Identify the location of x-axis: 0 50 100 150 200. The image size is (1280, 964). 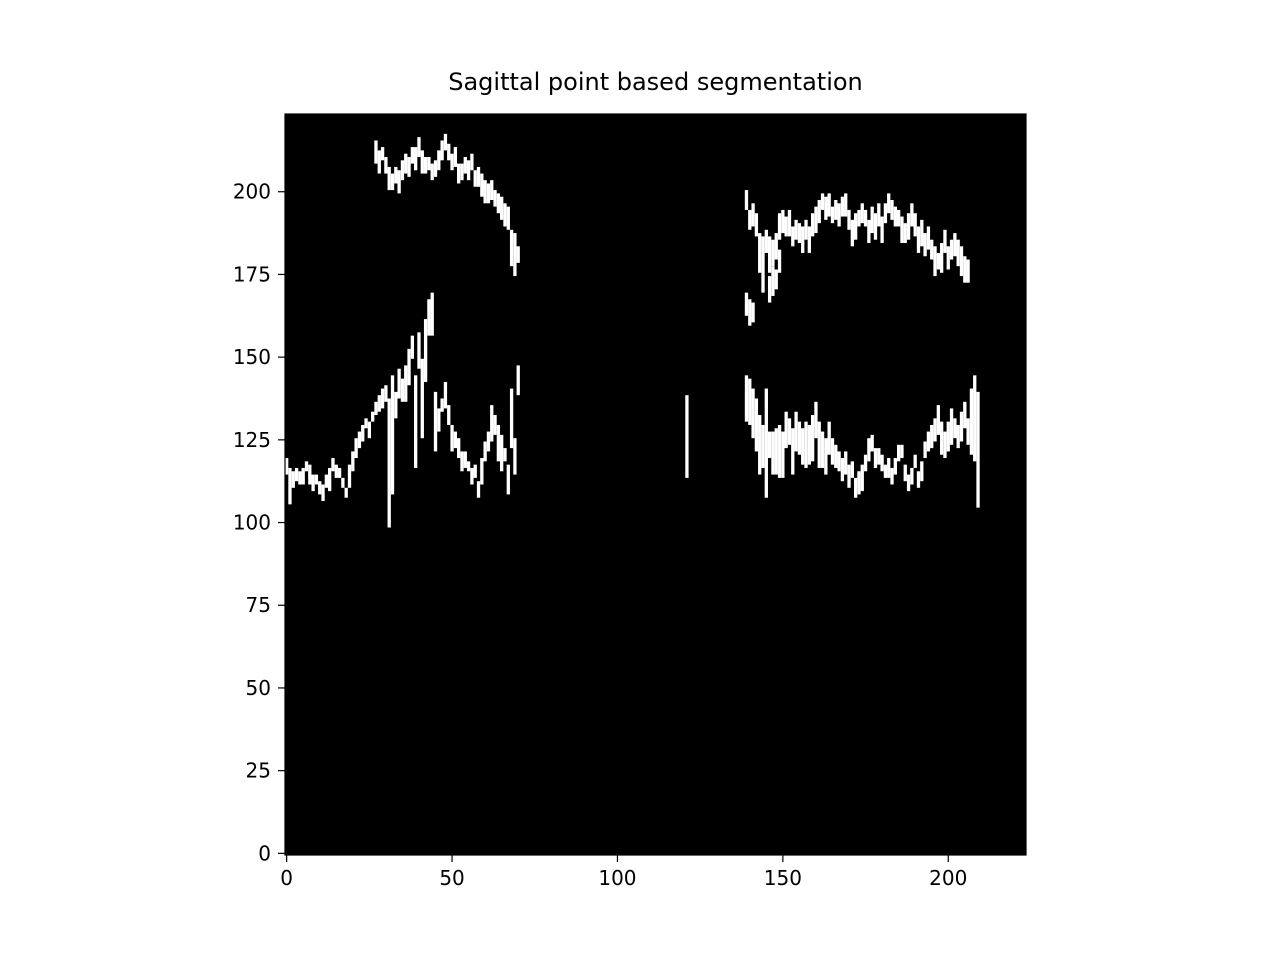
(623, 872).